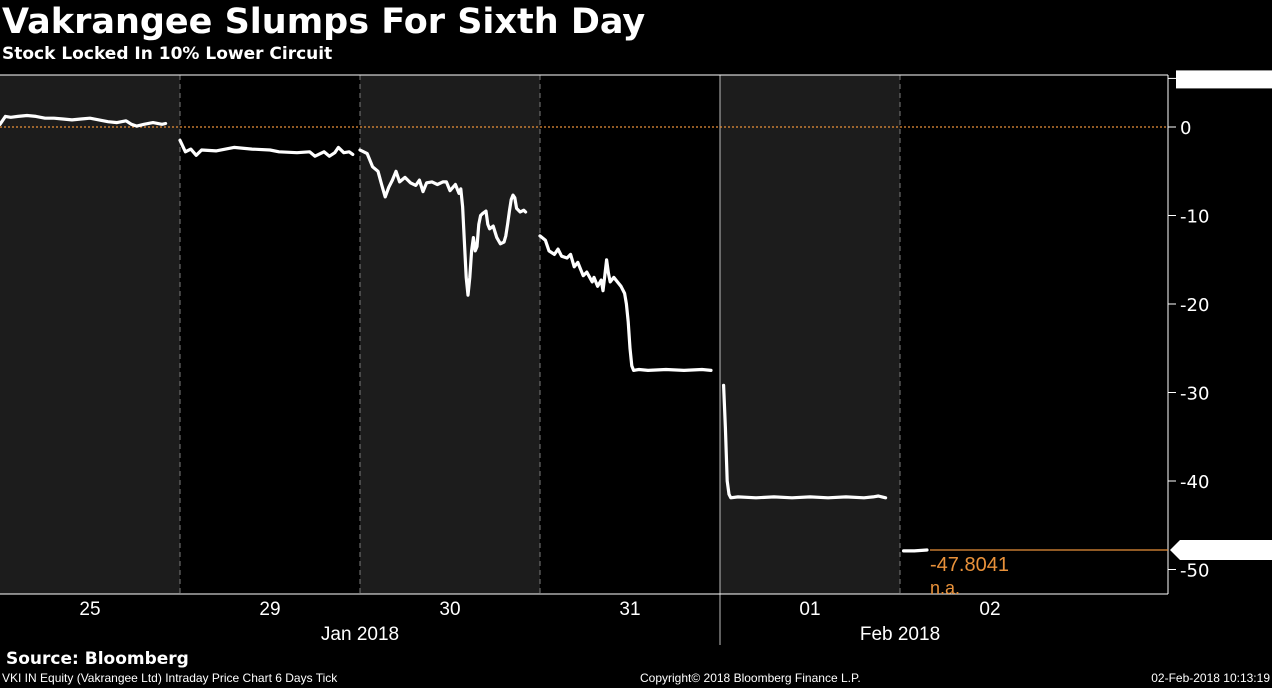  I want to click on x-tick-label: 30, so click(449, 609).